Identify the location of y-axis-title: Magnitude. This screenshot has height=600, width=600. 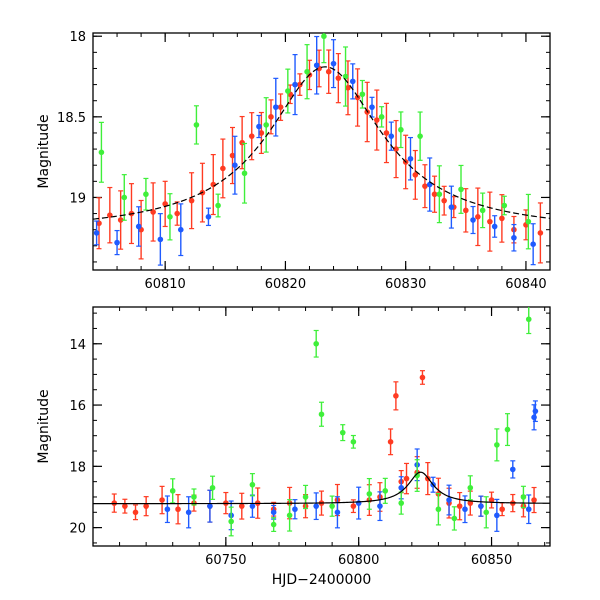
(44, 426).